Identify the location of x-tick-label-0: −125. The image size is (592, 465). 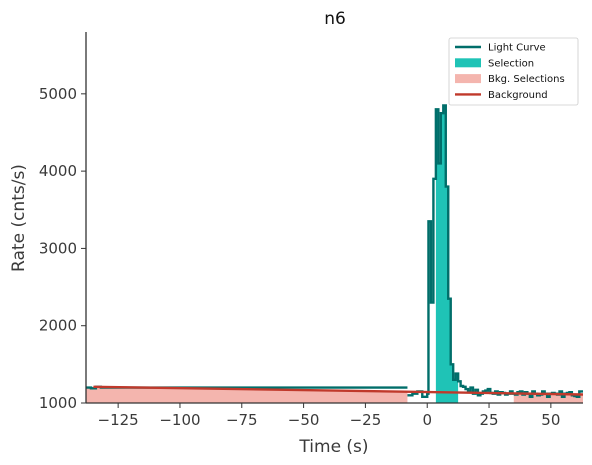
(118, 420).